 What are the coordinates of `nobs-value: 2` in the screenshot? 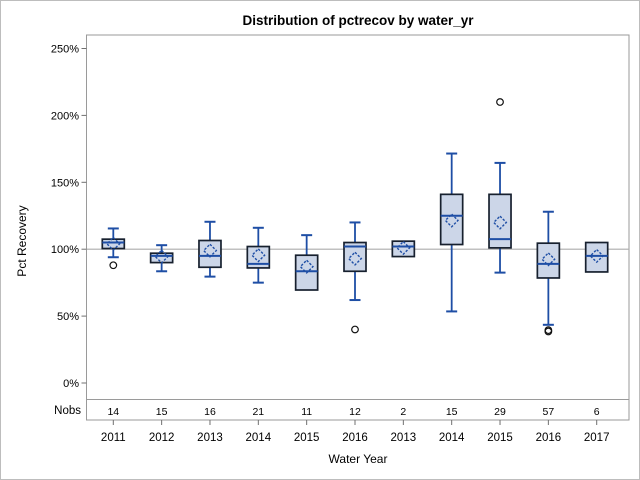 It's located at (403, 412).